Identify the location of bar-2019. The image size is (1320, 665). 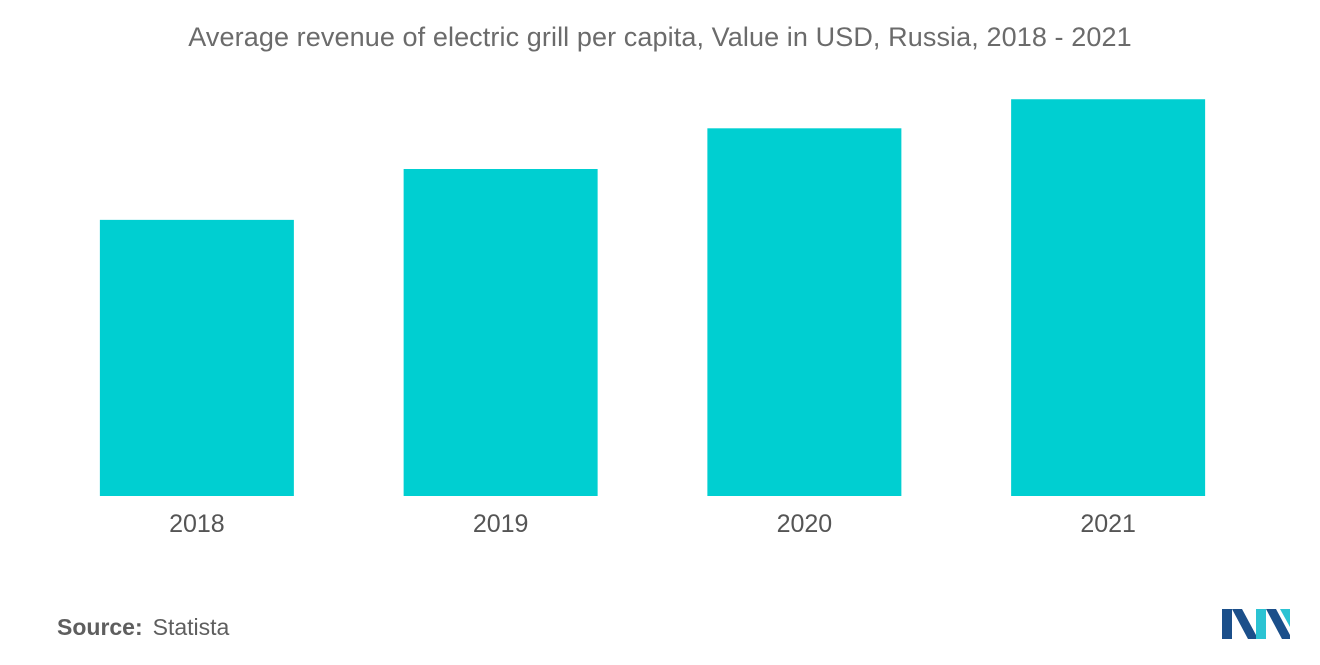
(500, 332).